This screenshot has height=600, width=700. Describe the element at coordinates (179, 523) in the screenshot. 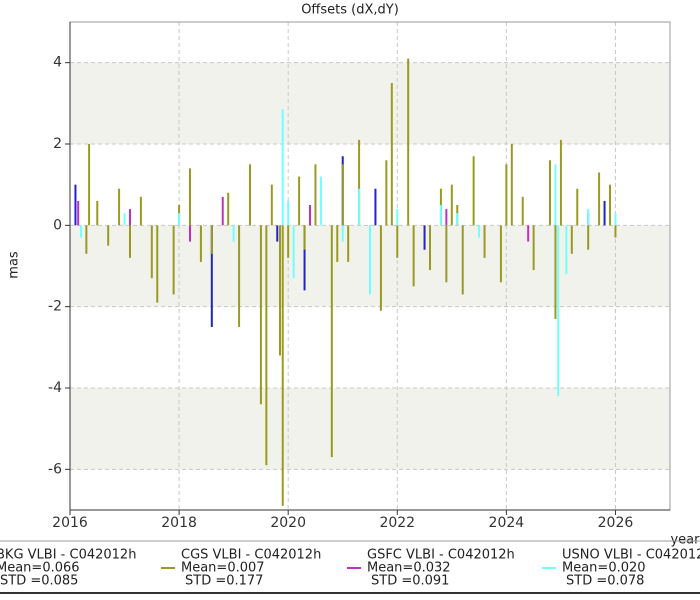

I see `x-tick-label: 2018` at that location.